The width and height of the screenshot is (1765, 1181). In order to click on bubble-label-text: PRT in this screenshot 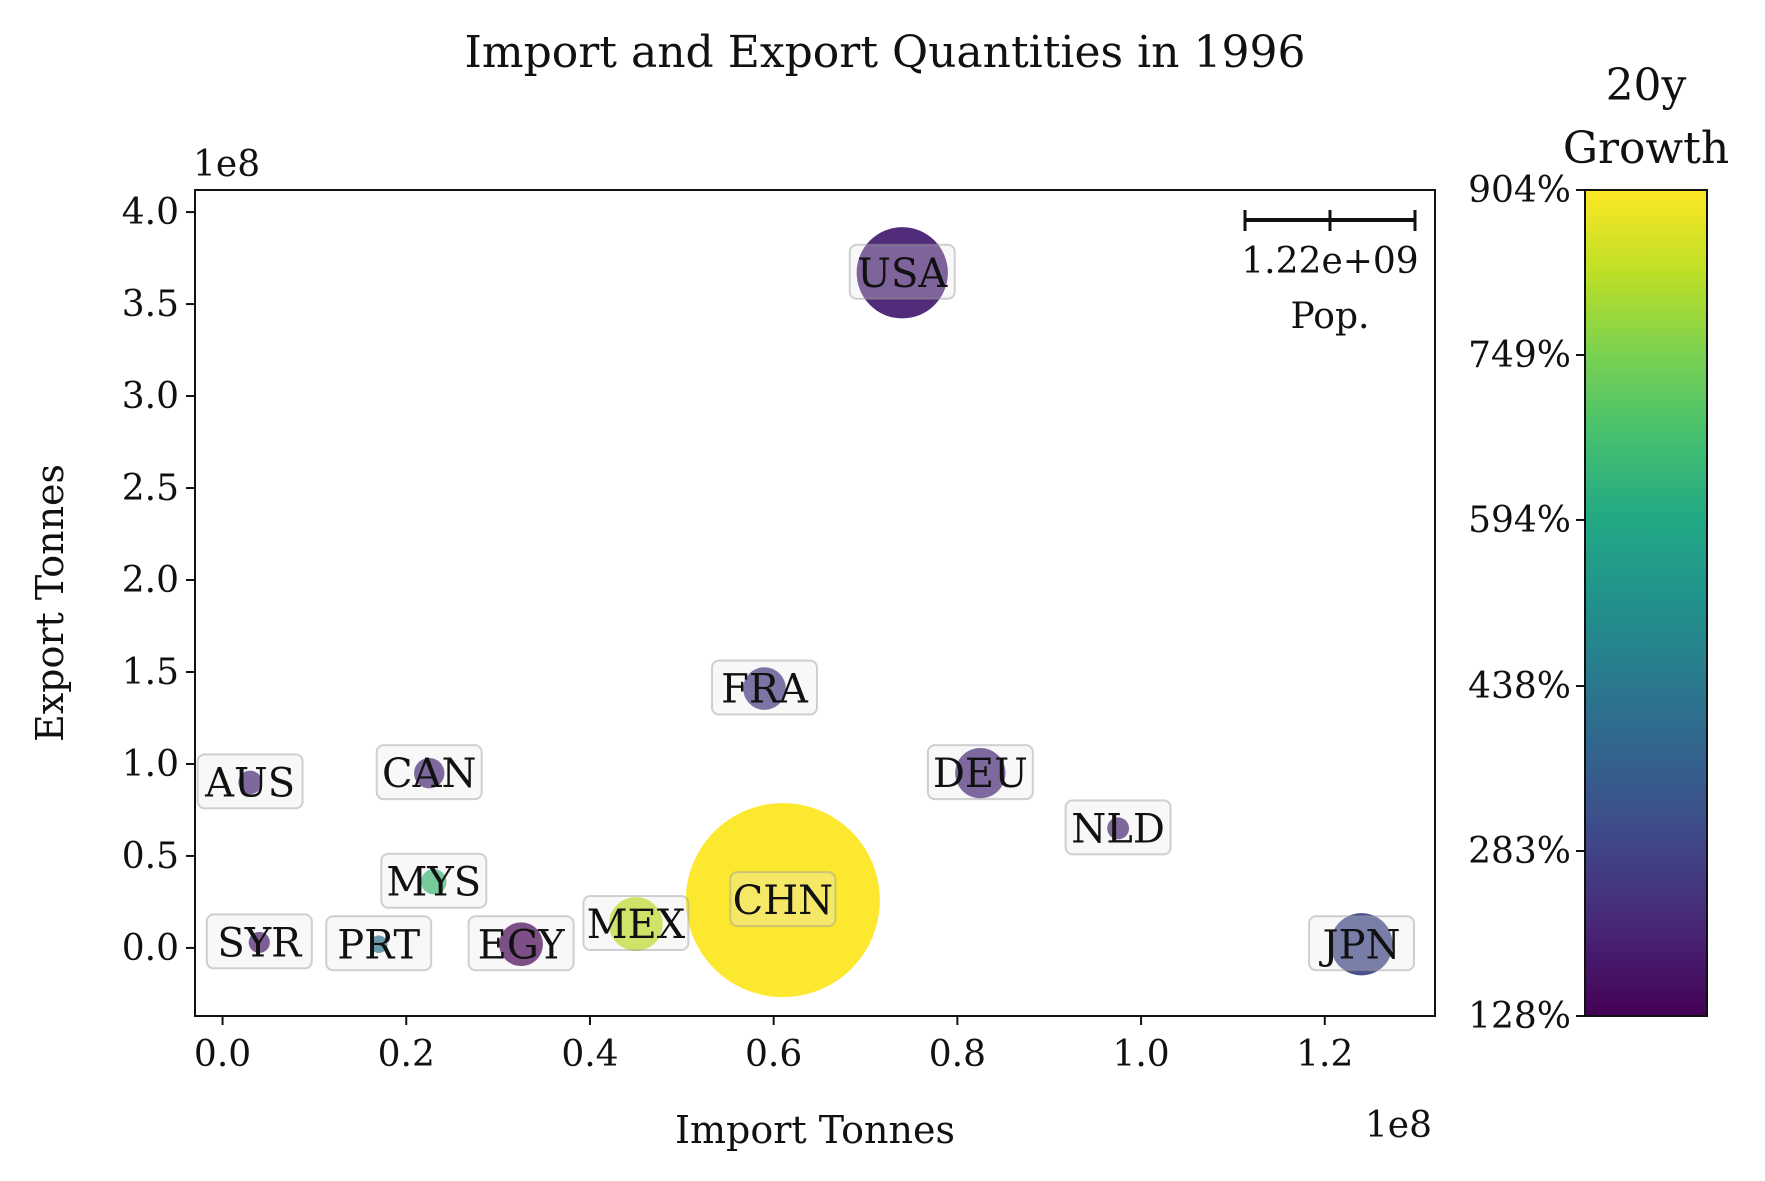, I will do `click(378, 945)`.